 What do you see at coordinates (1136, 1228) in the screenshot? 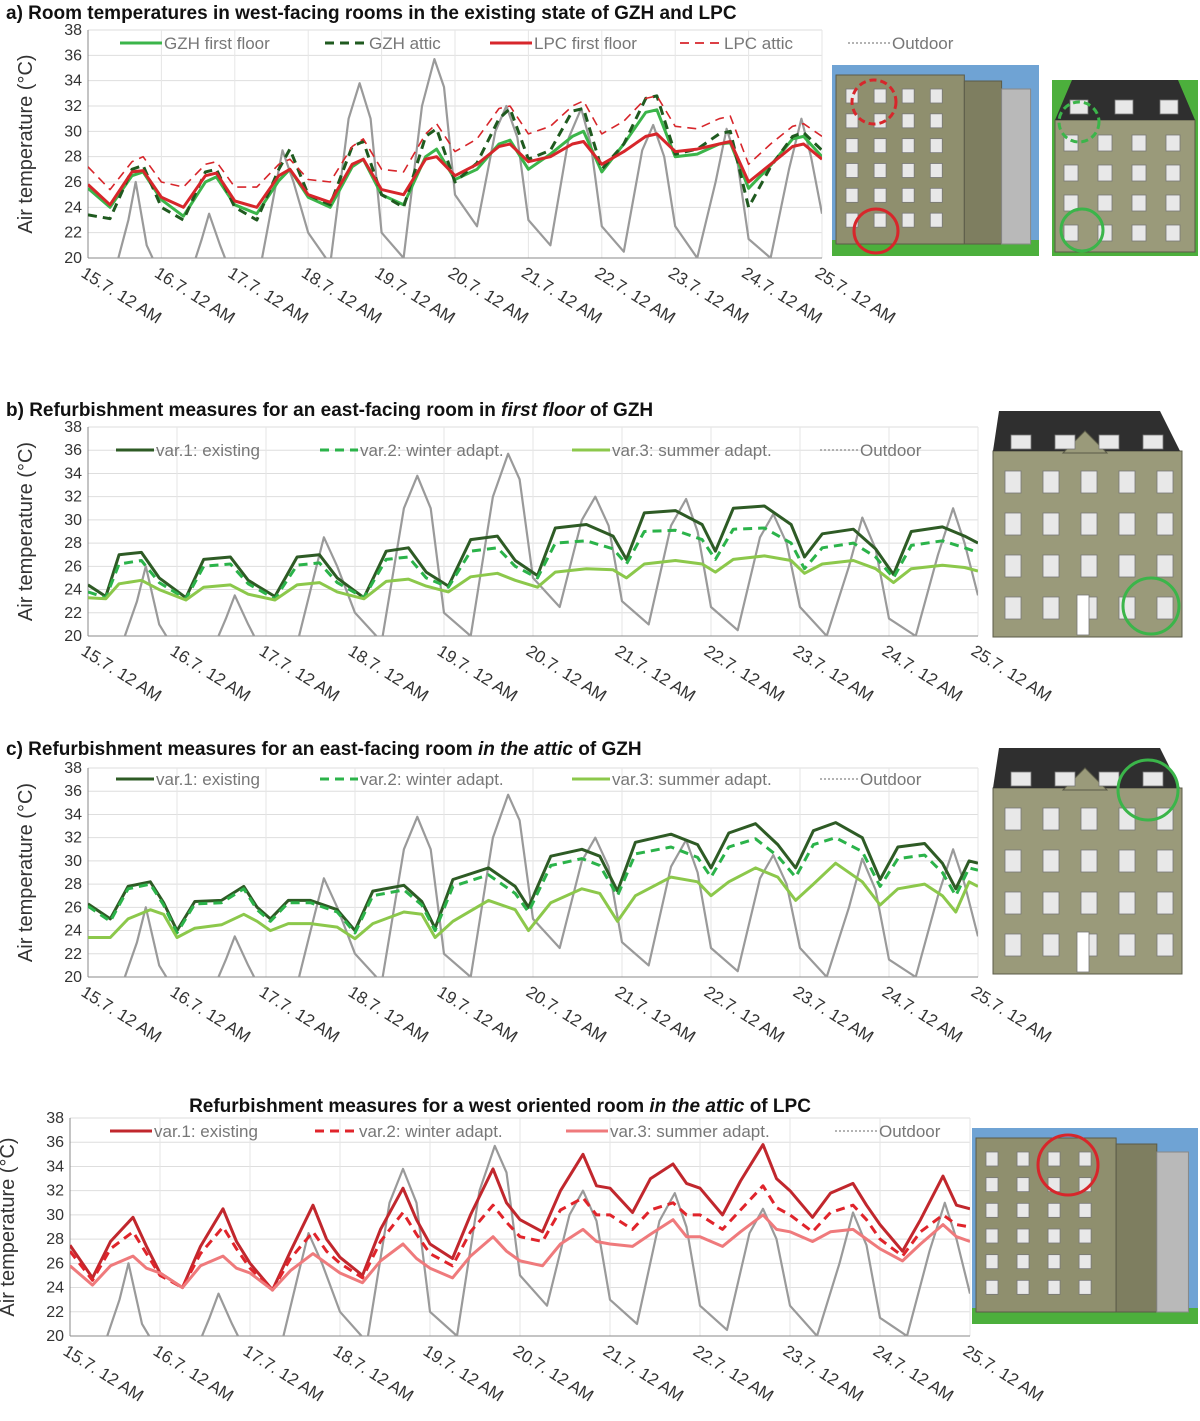
I see `facade-side` at bounding box center [1136, 1228].